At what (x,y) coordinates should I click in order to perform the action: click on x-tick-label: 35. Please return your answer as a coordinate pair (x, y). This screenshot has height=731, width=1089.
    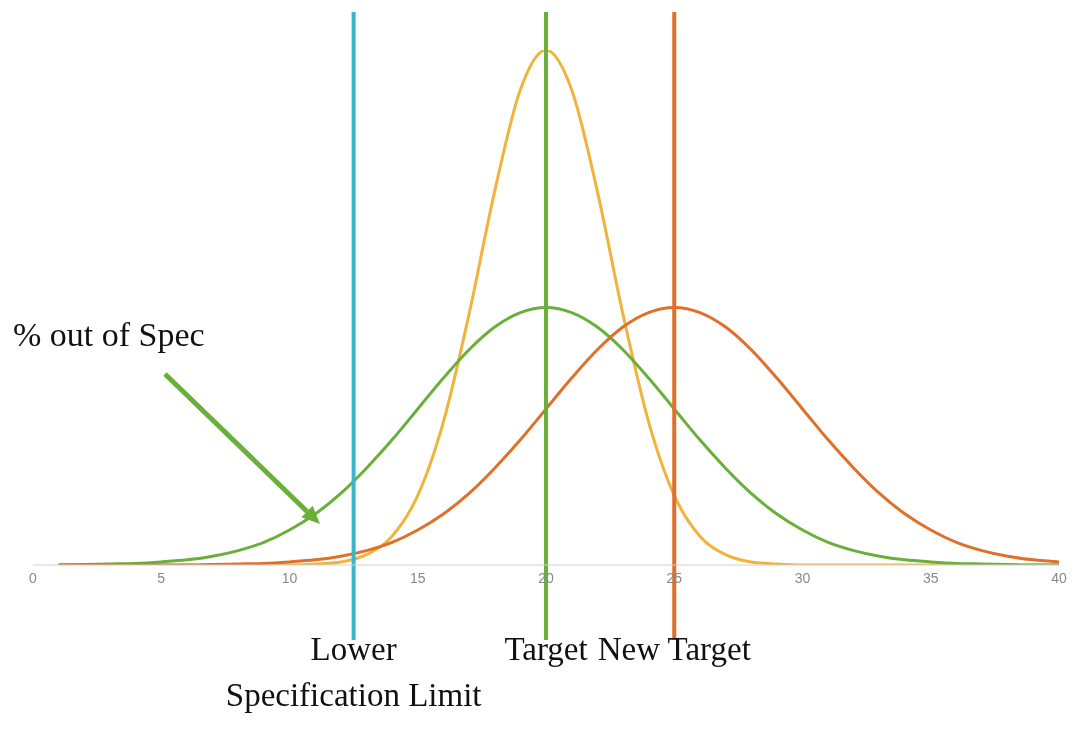
    Looking at the image, I should click on (930, 577).